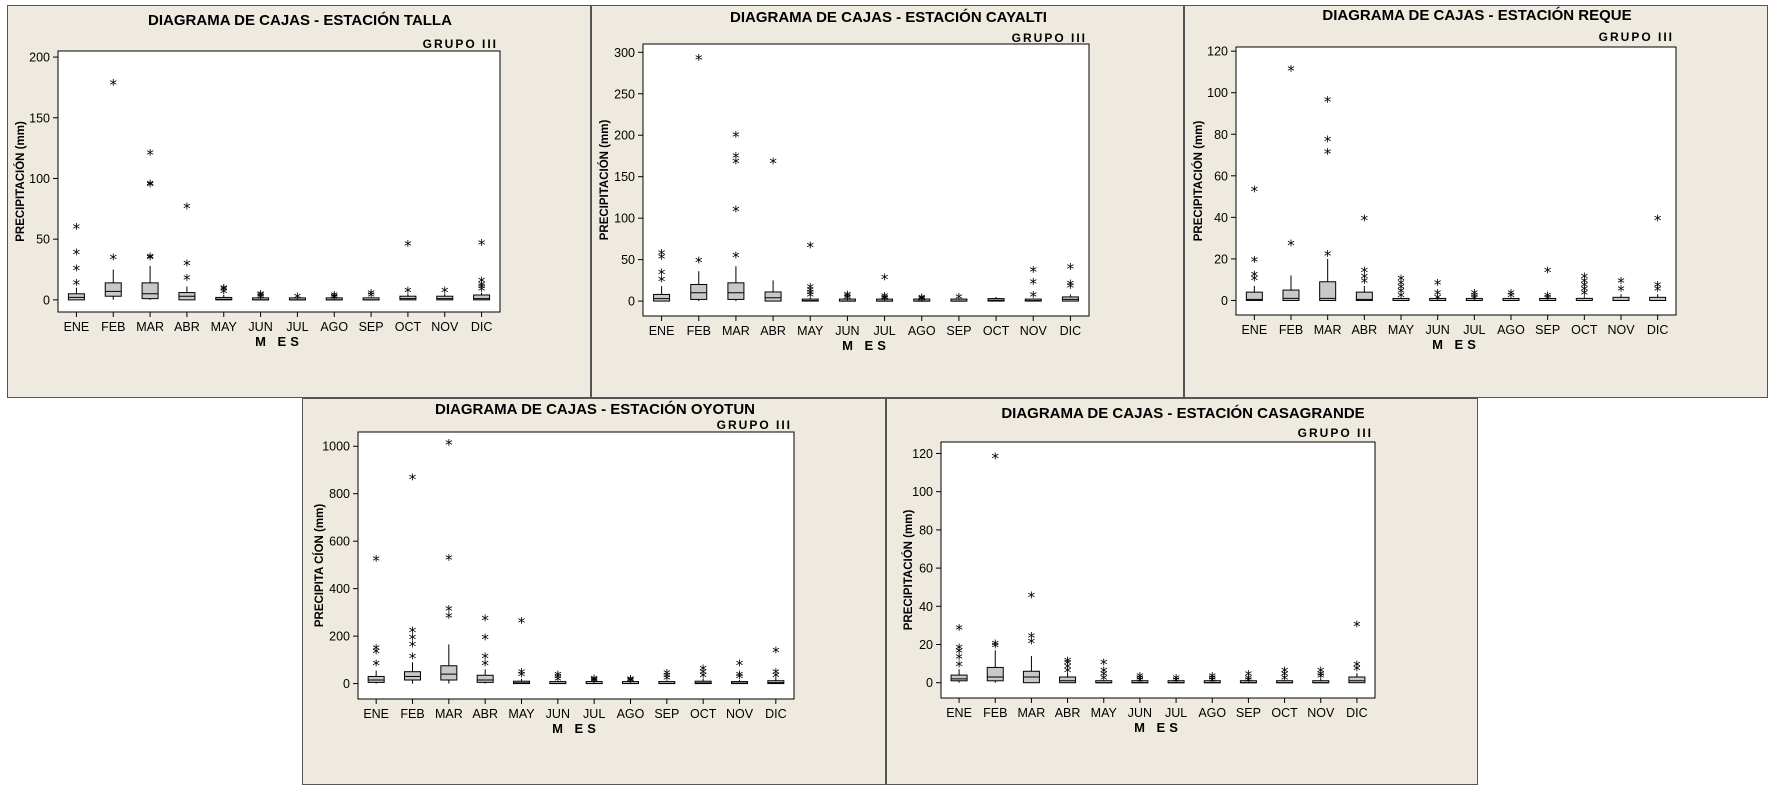 This screenshot has width=1771, height=786. Describe the element at coordinates (334, 327) in the screenshot. I see `x-tick-label: AGO` at that location.